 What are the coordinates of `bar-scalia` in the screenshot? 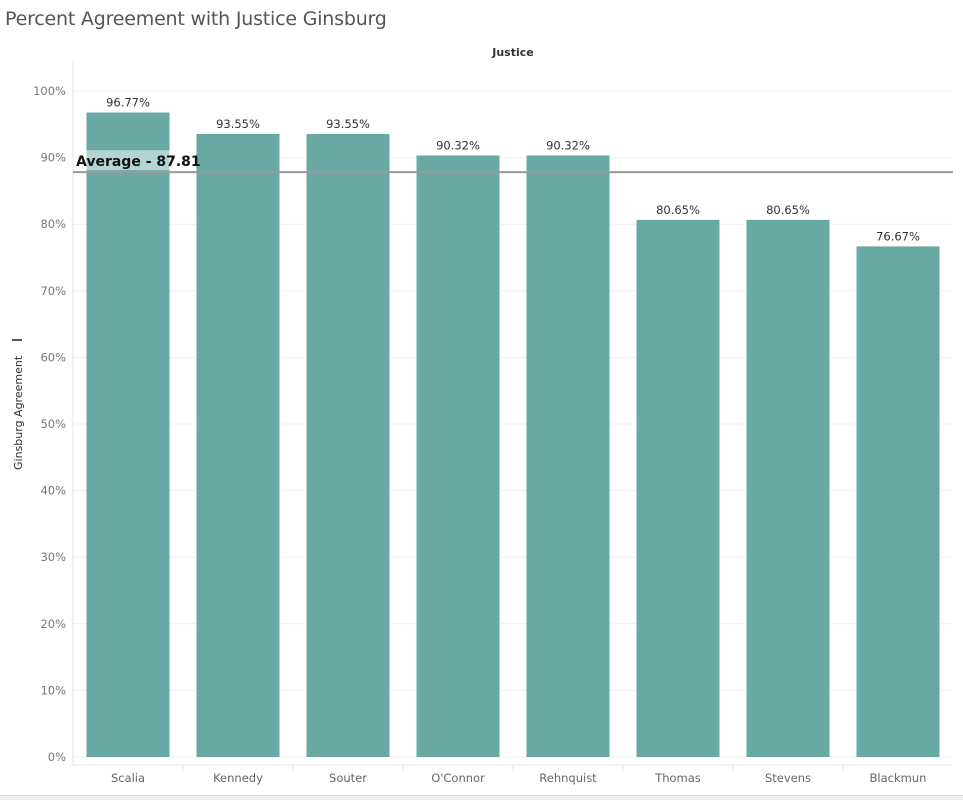 It's located at (128, 435).